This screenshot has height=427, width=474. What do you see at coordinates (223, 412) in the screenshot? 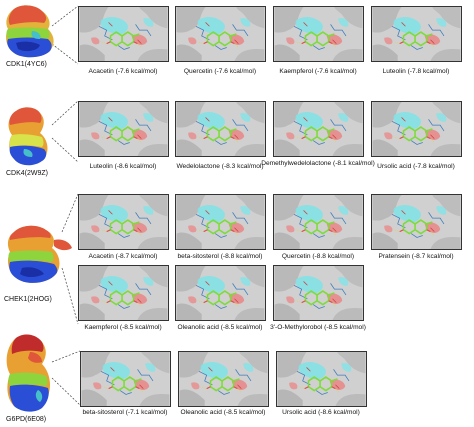
I see `caption-g6pd-oleanolic-acid: Oleanolic acid (-8.5 kcal/mol)` at bounding box center [223, 412].